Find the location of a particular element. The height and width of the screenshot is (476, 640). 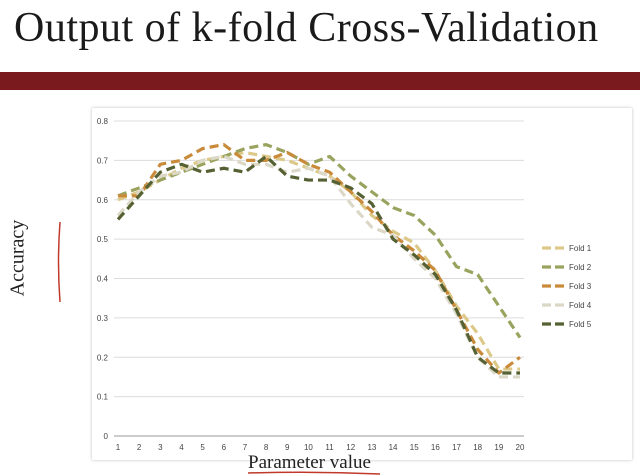

x-tick-label: 18 is located at coordinates (477, 447).